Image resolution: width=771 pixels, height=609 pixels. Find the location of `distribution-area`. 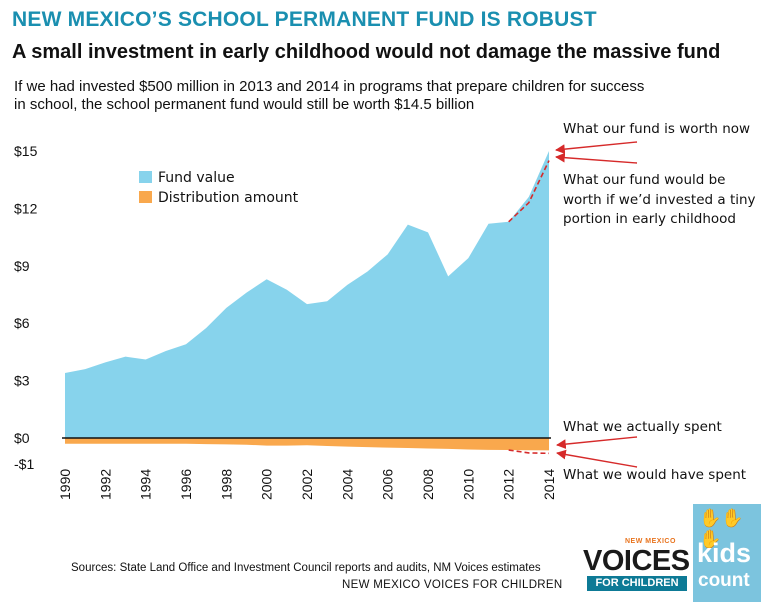

distribution-area is located at coordinates (307, 444).